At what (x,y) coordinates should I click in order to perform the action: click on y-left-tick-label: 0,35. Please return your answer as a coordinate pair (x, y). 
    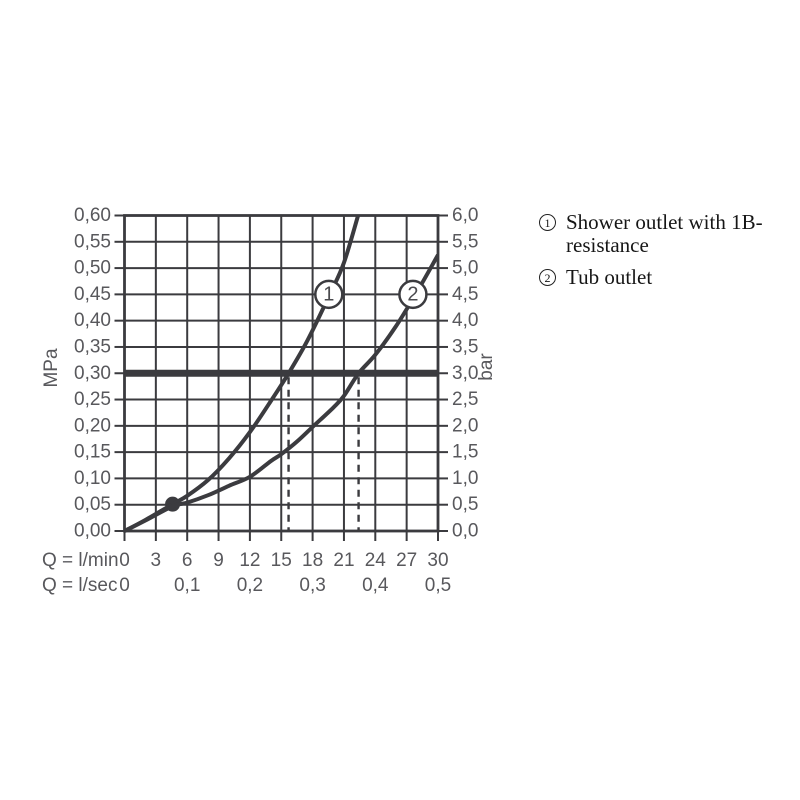
    Looking at the image, I should click on (92, 346).